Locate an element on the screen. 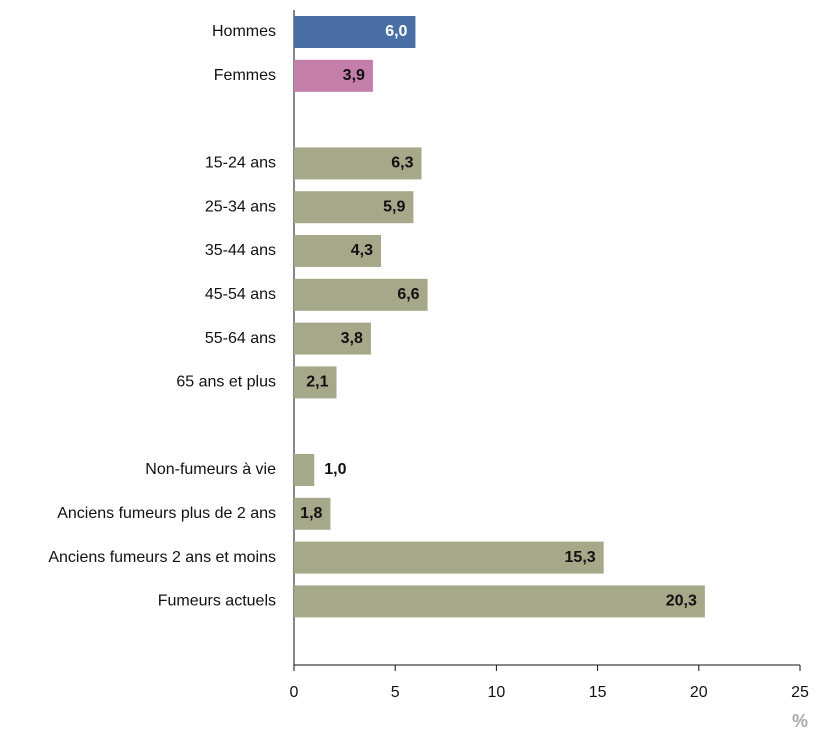 The width and height of the screenshot is (818, 731). y-tick-label: 15-24 ans is located at coordinates (240, 163).